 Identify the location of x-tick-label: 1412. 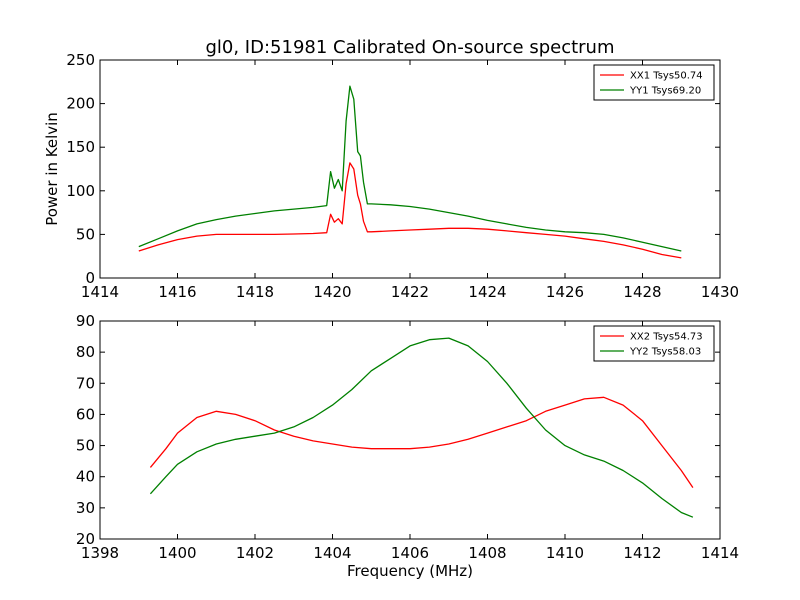
(642, 553).